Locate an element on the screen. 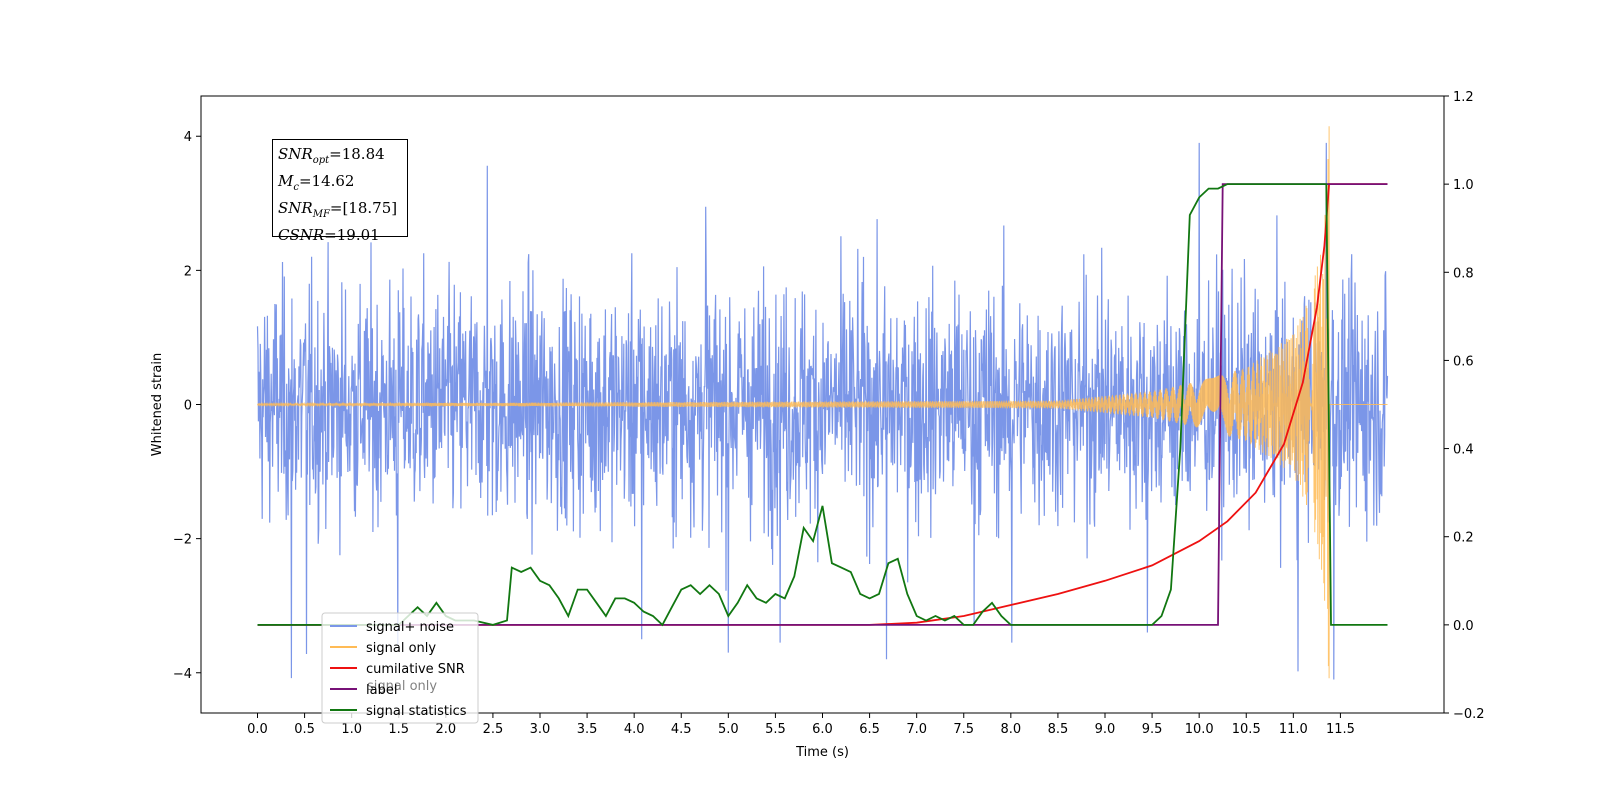 The image size is (1600, 800). x-tick-label: 1.0 is located at coordinates (351, 729).